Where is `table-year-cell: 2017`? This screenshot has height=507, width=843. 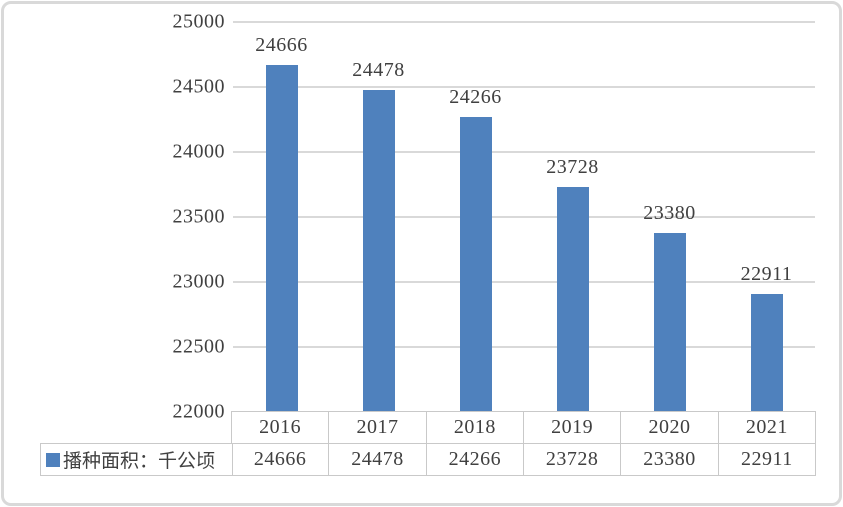 table-year-cell: 2017 is located at coordinates (377, 427).